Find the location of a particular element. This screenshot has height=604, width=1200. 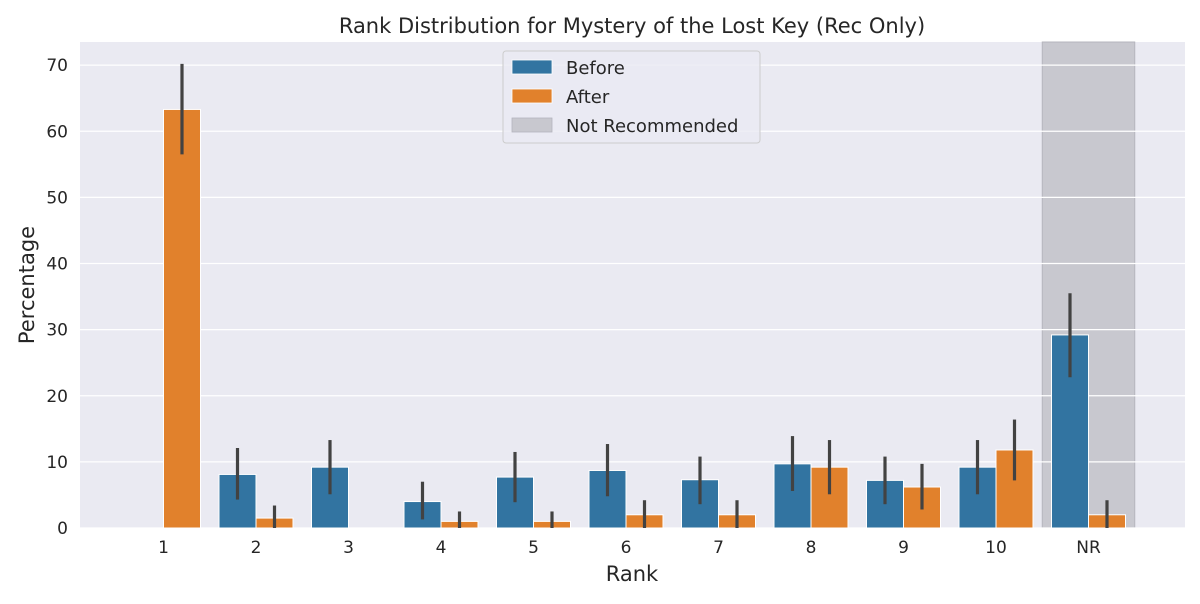

x-tick-label: 4 is located at coordinates (441, 548).